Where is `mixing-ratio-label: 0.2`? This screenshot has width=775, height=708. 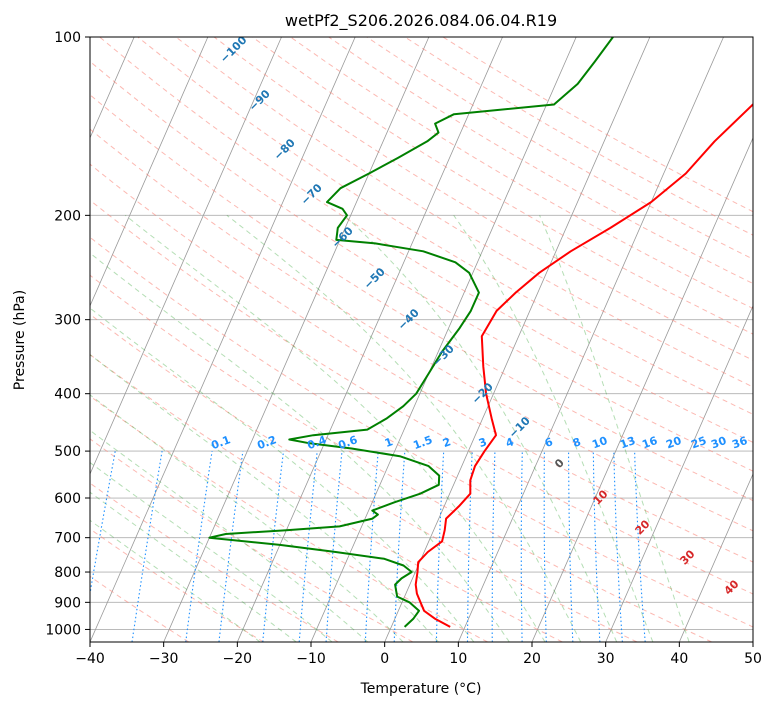 mixing-ratio-label: 0.2 is located at coordinates (266, 442).